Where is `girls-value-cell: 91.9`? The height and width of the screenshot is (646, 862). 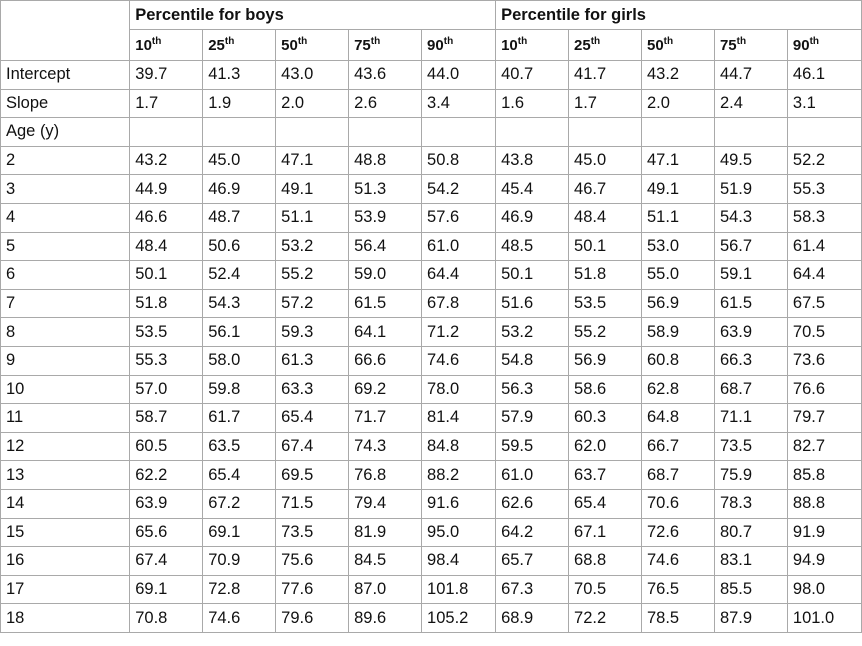 girls-value-cell: 91.9 is located at coordinates (824, 532).